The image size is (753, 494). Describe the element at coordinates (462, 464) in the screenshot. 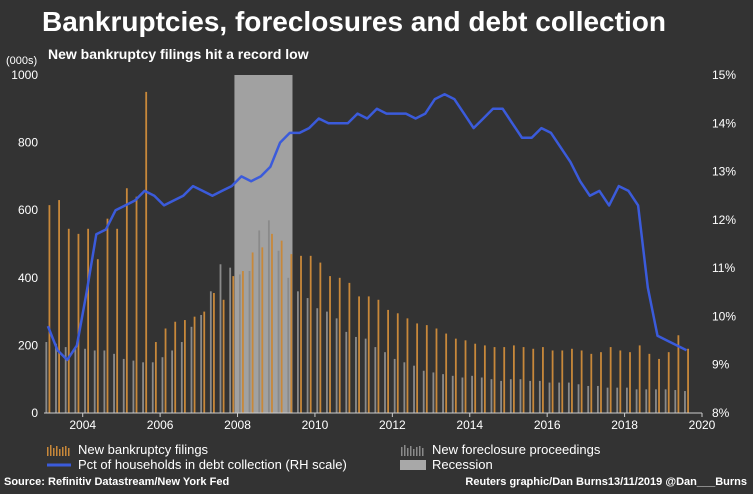

I see `legend-recession-label: Recession` at that location.